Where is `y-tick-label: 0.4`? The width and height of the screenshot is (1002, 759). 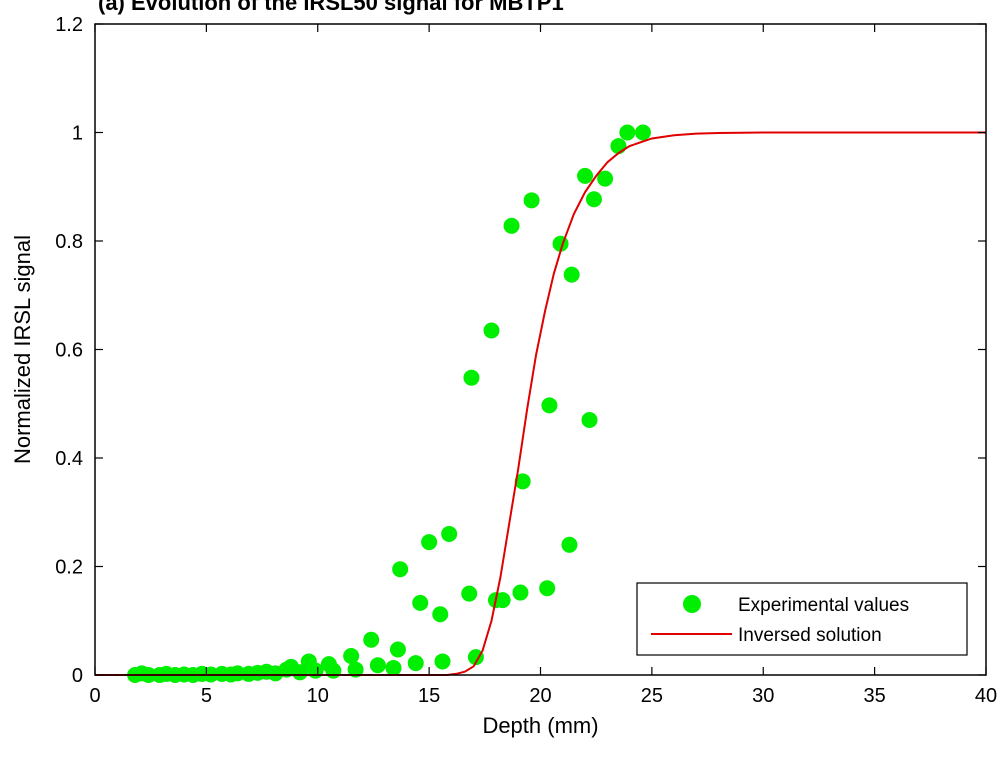
y-tick-label: 0.4 is located at coordinates (69, 459).